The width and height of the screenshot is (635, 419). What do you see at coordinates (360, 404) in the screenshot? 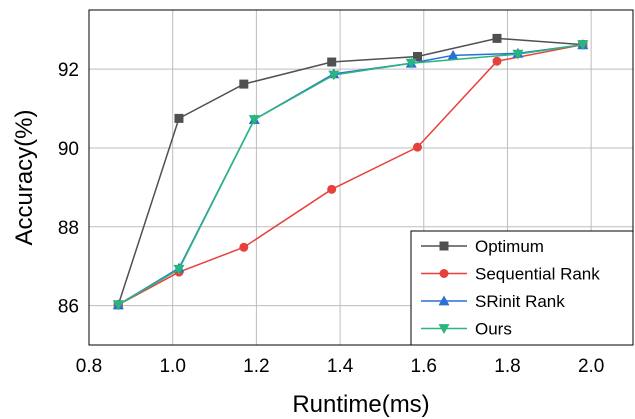
I see `x-axis-label: Runtime(ms)` at bounding box center [360, 404].